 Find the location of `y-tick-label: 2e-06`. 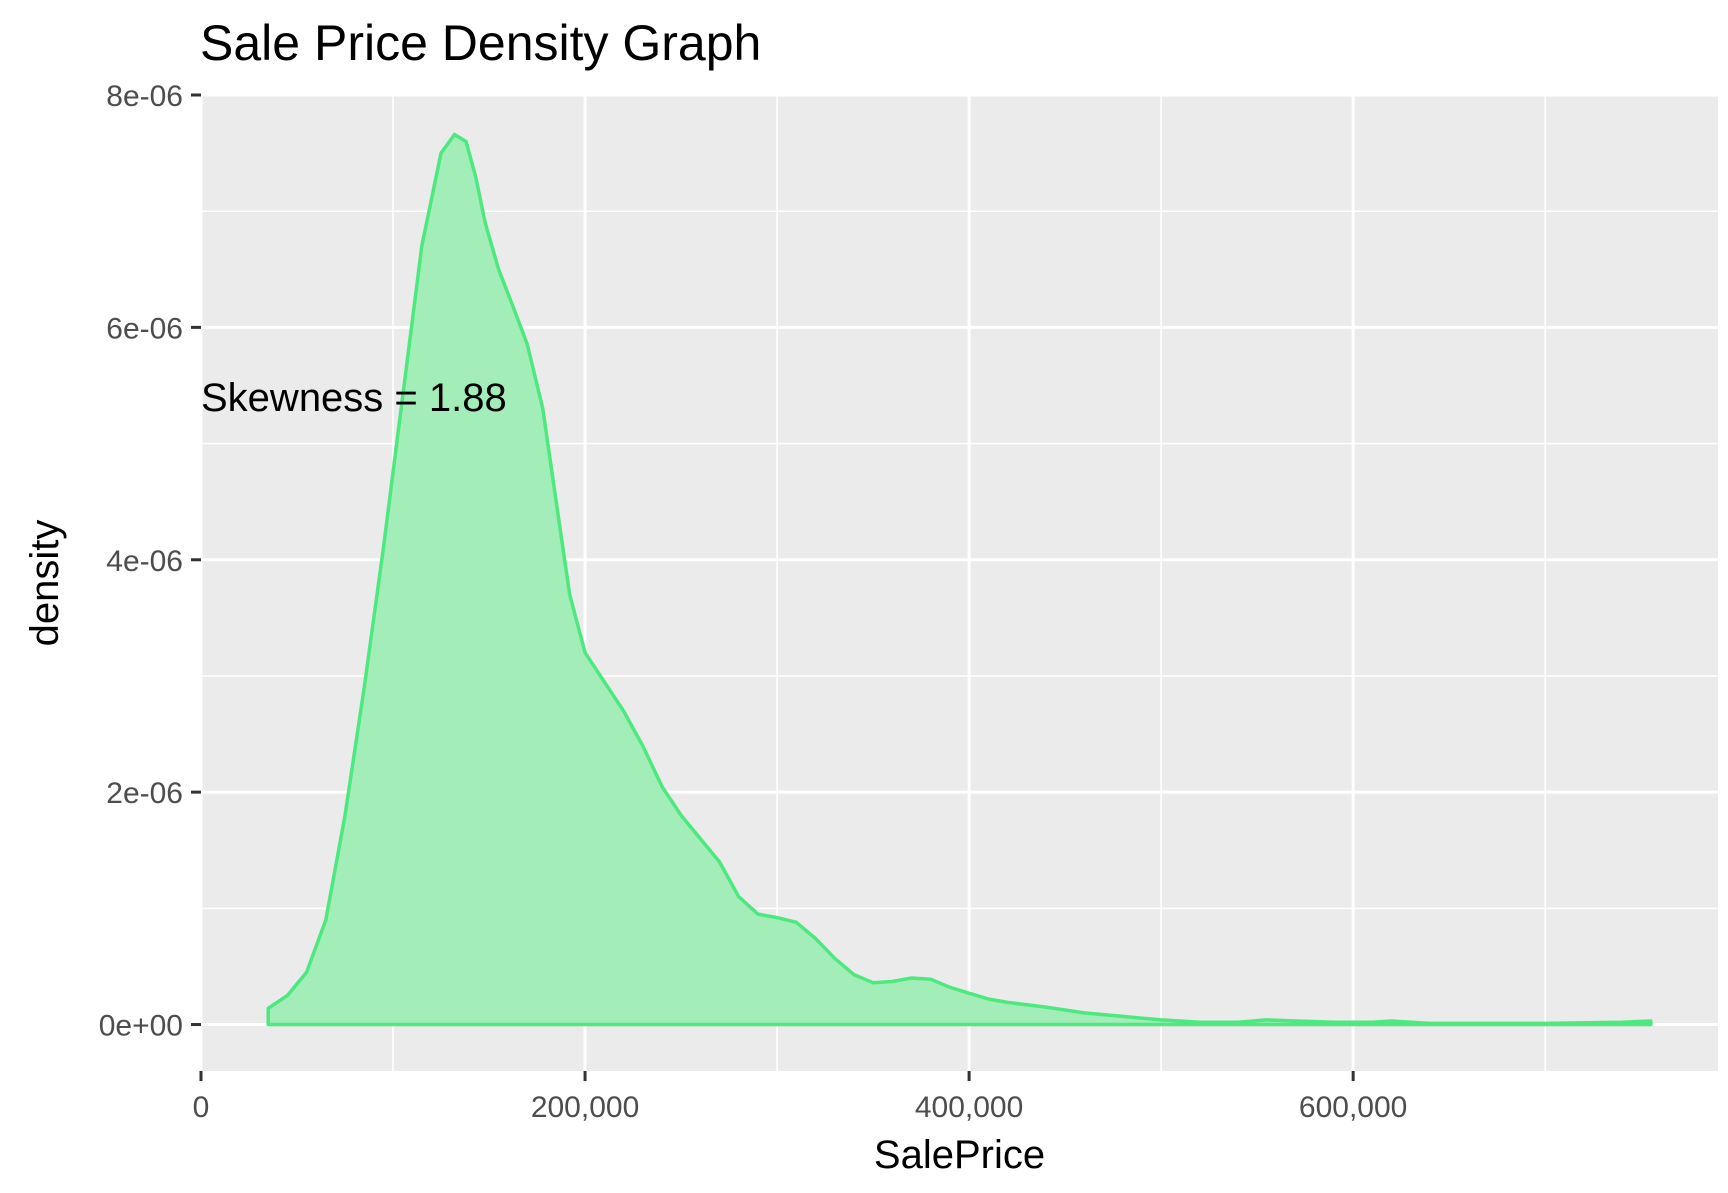

y-tick-label: 2e-06 is located at coordinates (144, 793).